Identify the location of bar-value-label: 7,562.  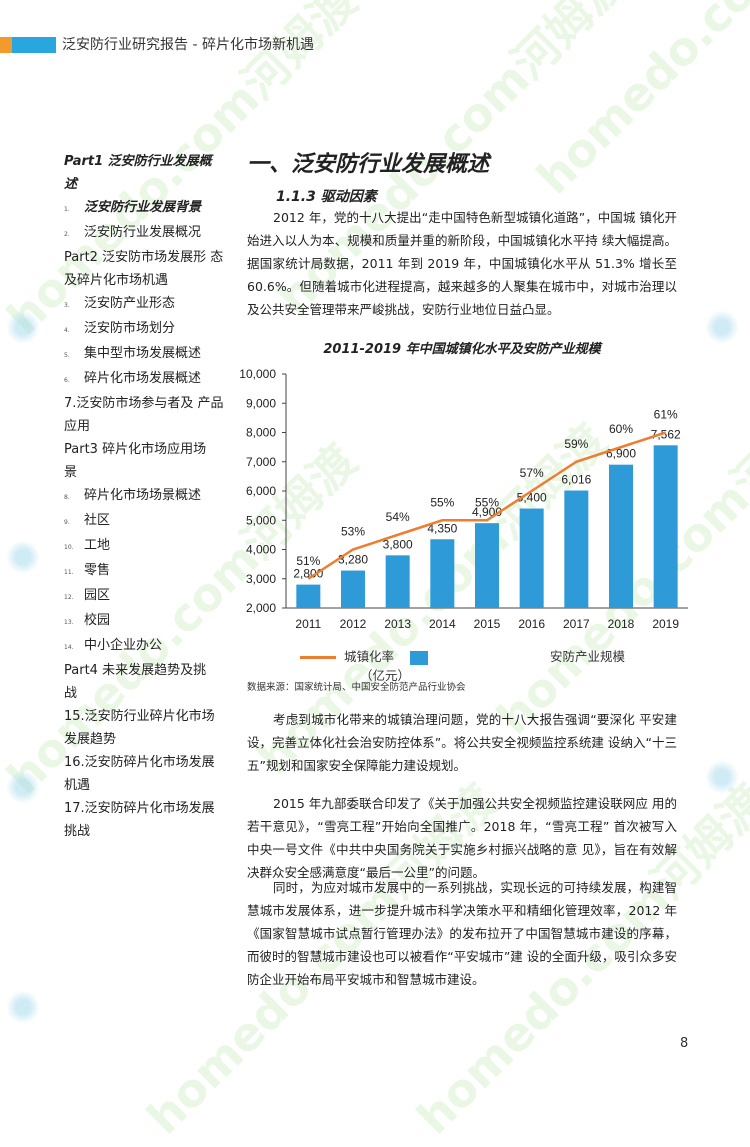
(666, 434).